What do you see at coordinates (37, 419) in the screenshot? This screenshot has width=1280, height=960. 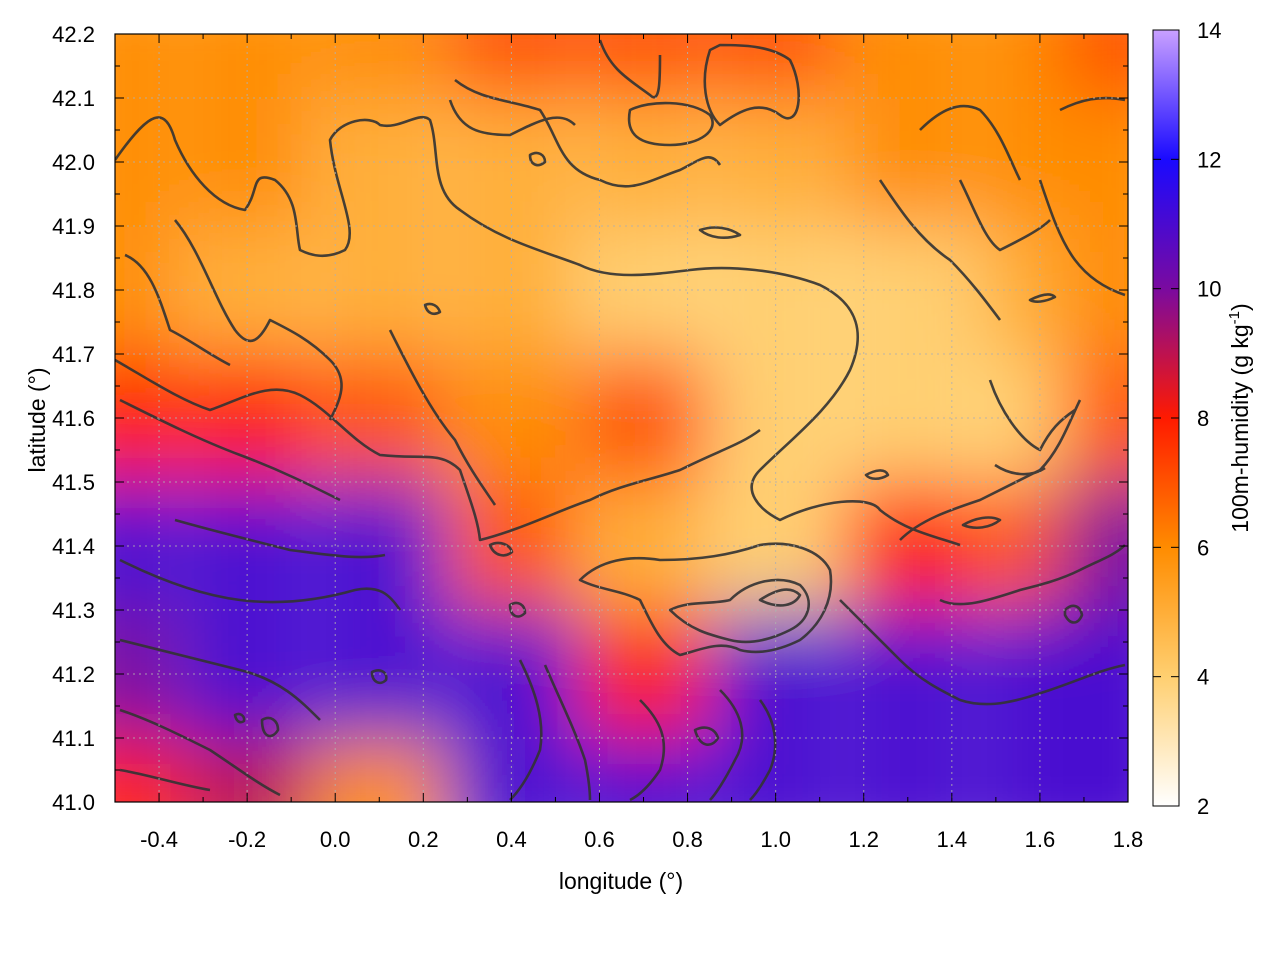 I see `y-axis-title: latitude (°)` at bounding box center [37, 419].